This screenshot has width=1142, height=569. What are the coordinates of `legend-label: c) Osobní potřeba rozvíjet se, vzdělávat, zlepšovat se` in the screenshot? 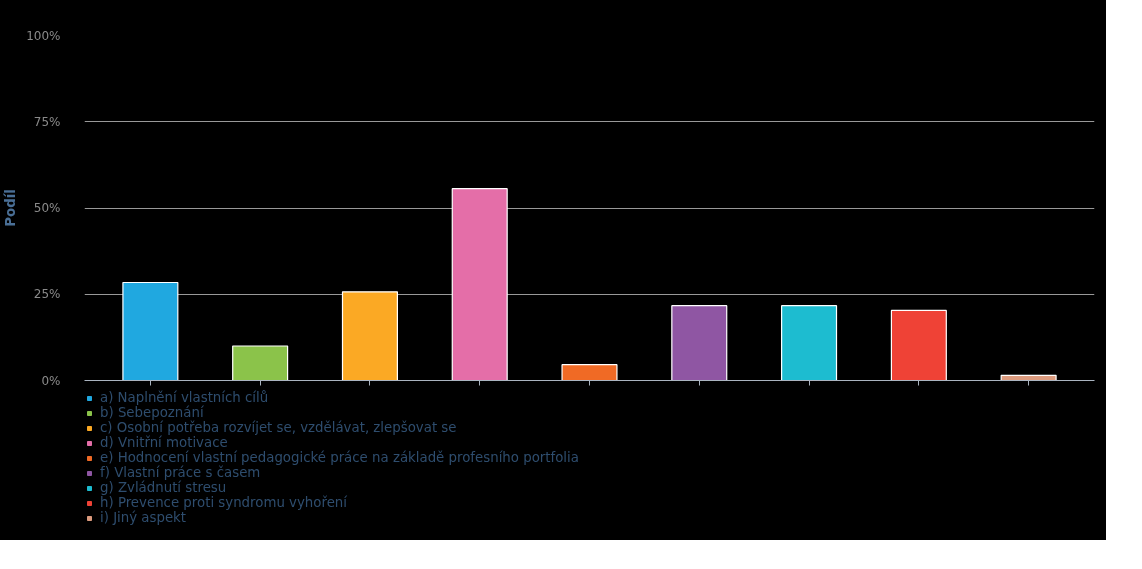 It's located at (278, 427).